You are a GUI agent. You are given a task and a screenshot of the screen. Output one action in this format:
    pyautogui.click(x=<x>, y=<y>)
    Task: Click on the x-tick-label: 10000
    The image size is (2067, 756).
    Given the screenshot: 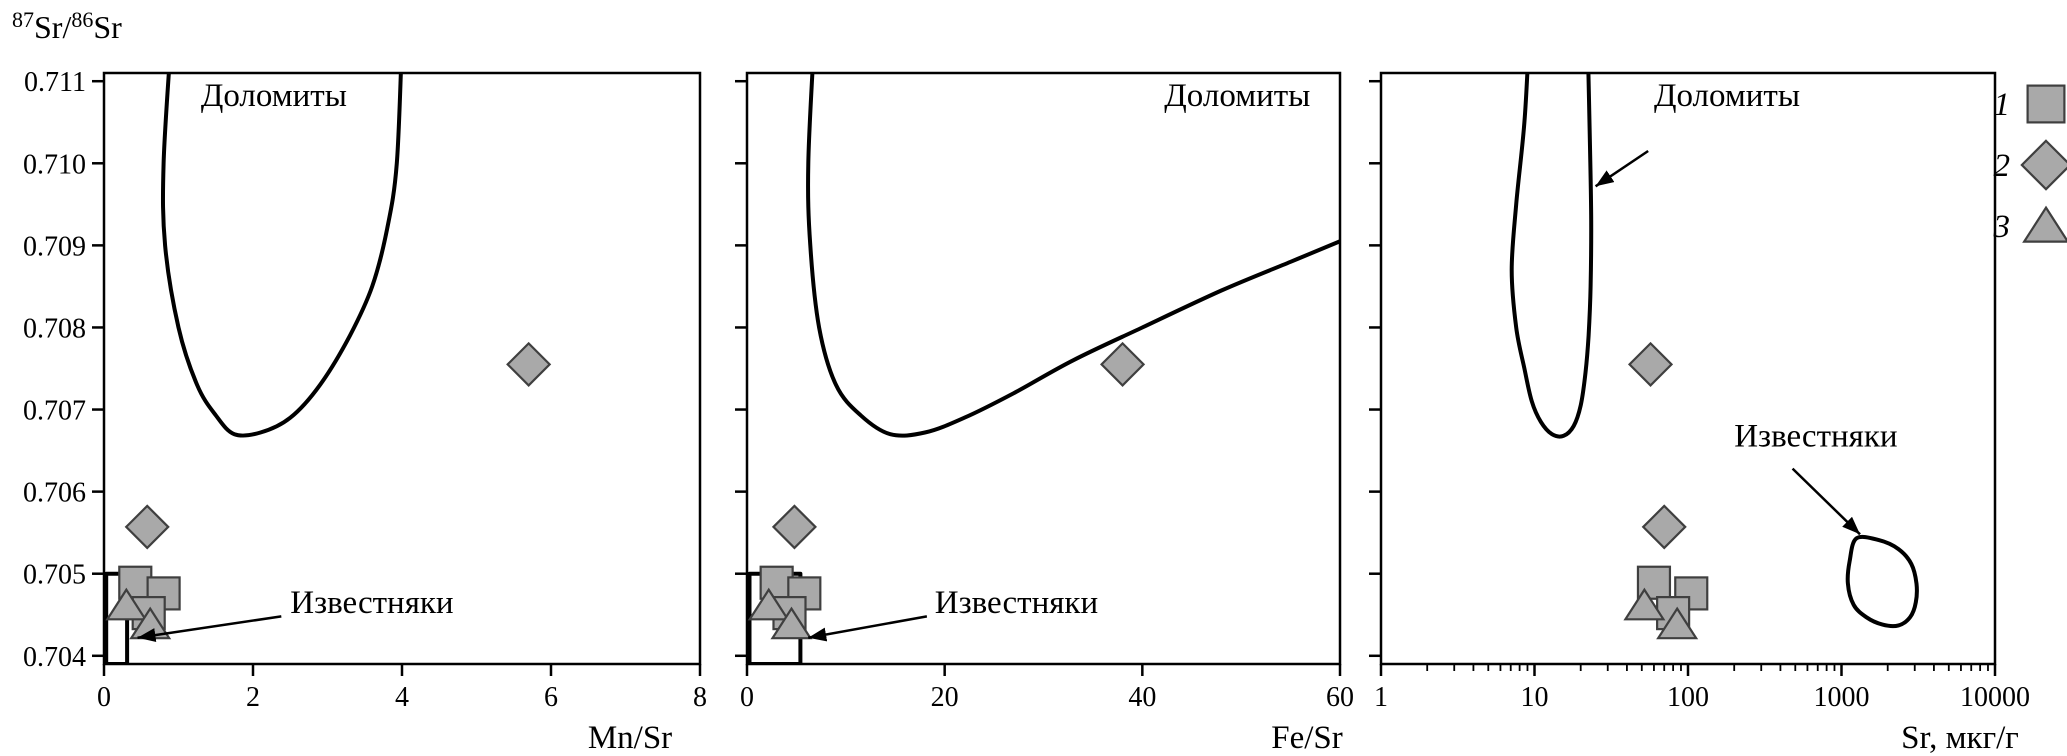 What is the action you would take?
    pyautogui.click(x=1995, y=697)
    